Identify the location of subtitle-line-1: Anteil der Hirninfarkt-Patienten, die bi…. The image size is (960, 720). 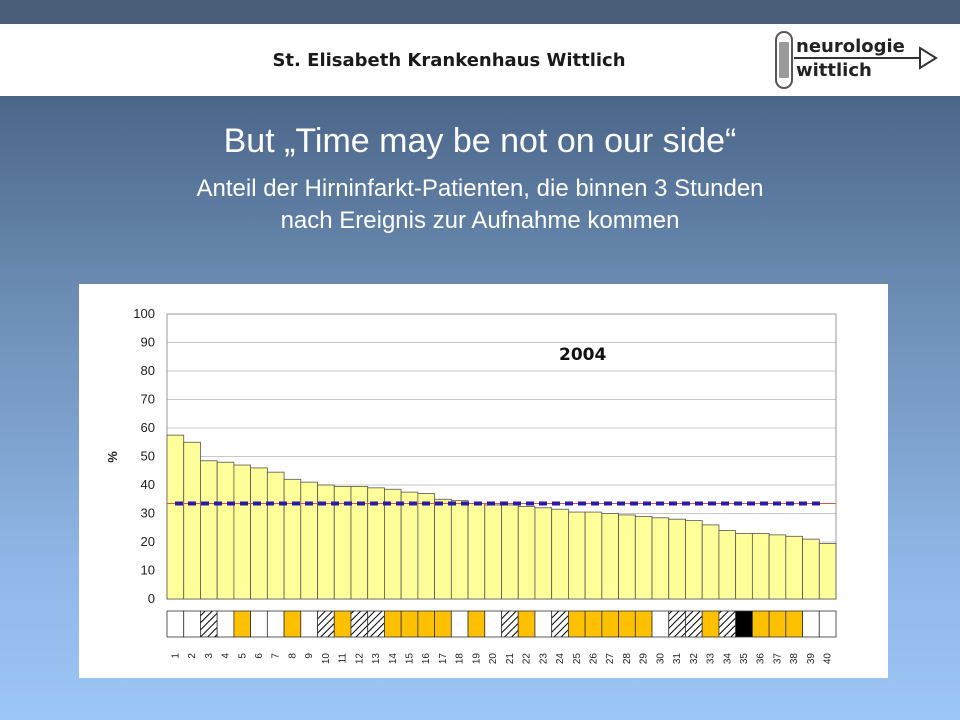
(480, 188).